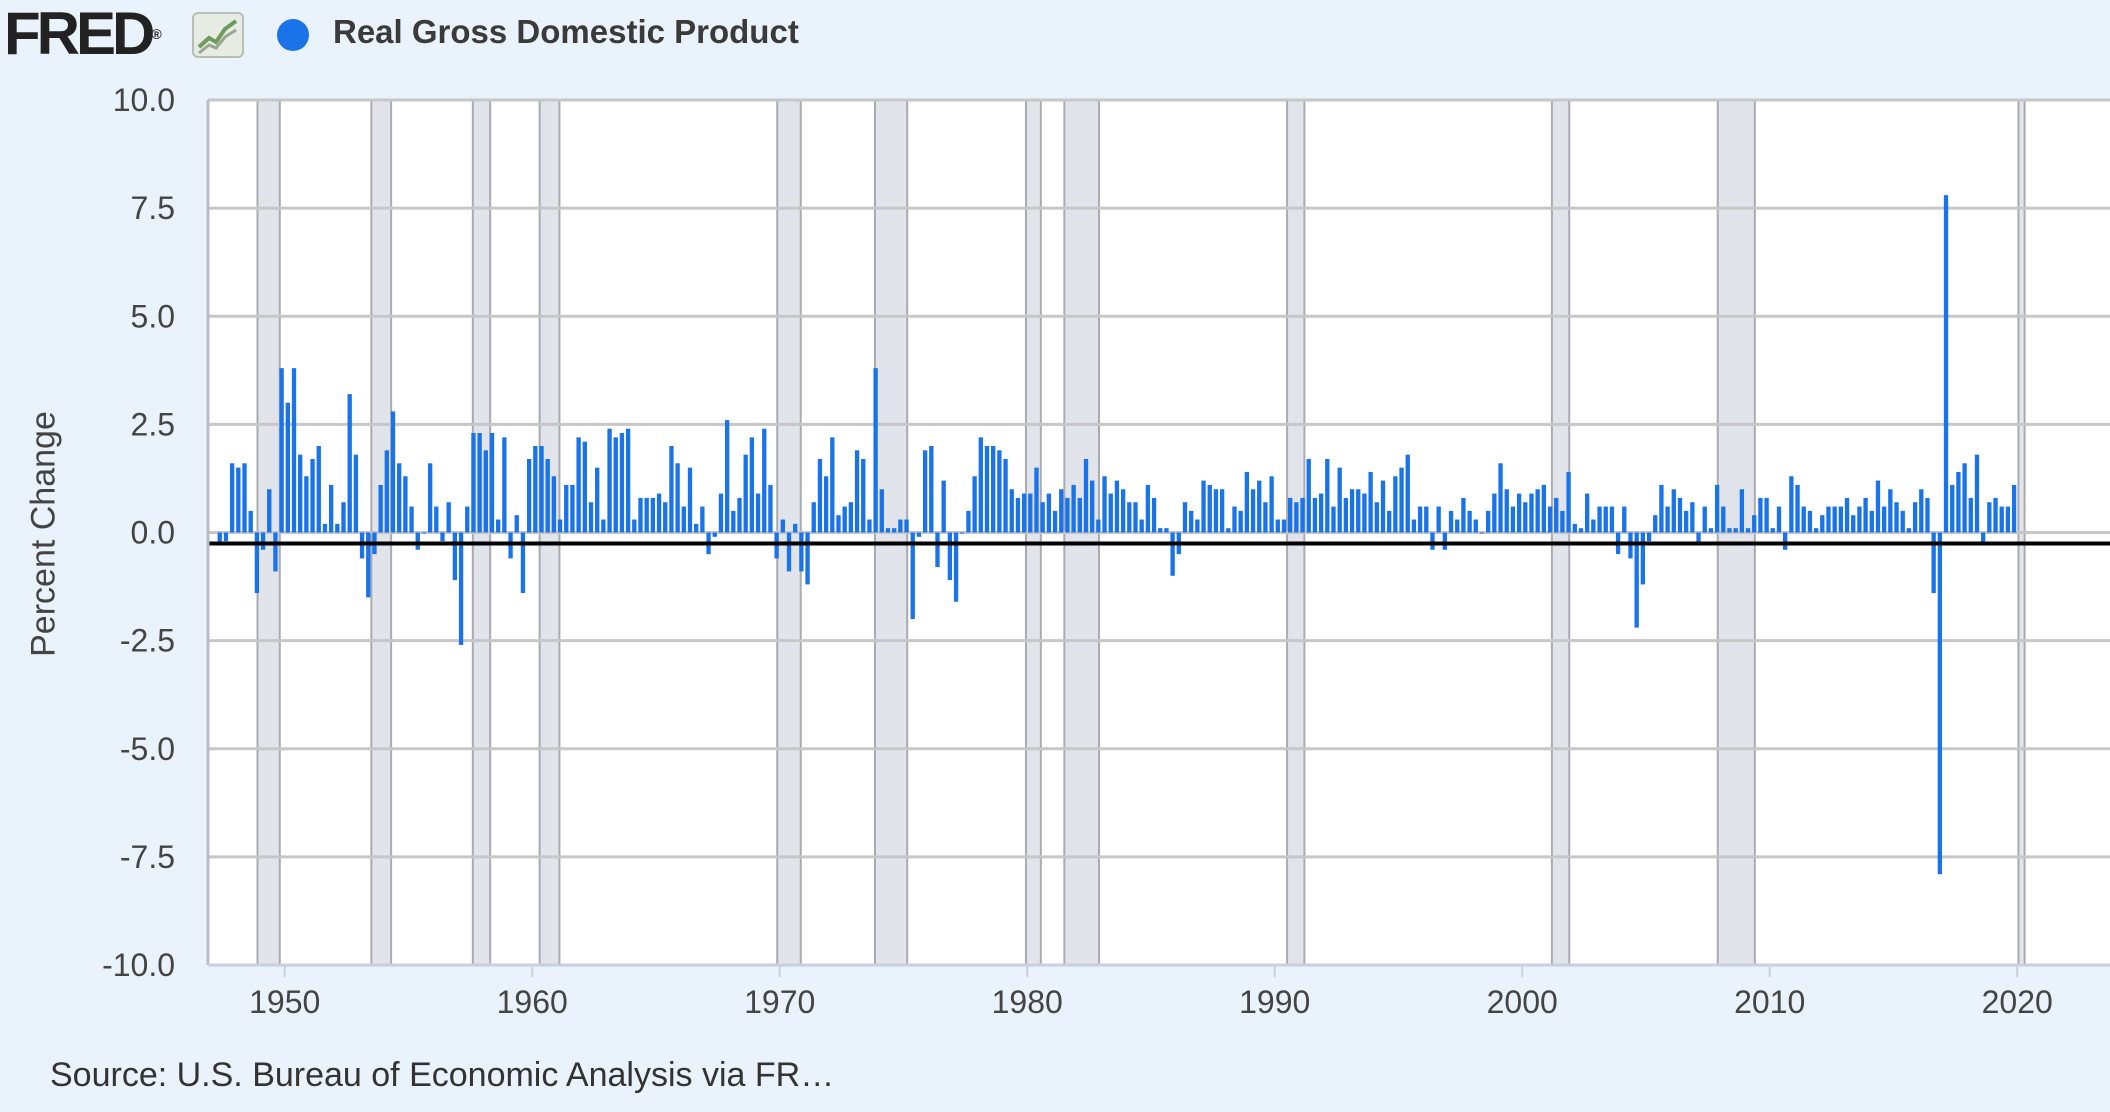 This screenshot has height=1112, width=2110. Describe the element at coordinates (147, 857) in the screenshot. I see `y-tick-label: -7.5` at that location.